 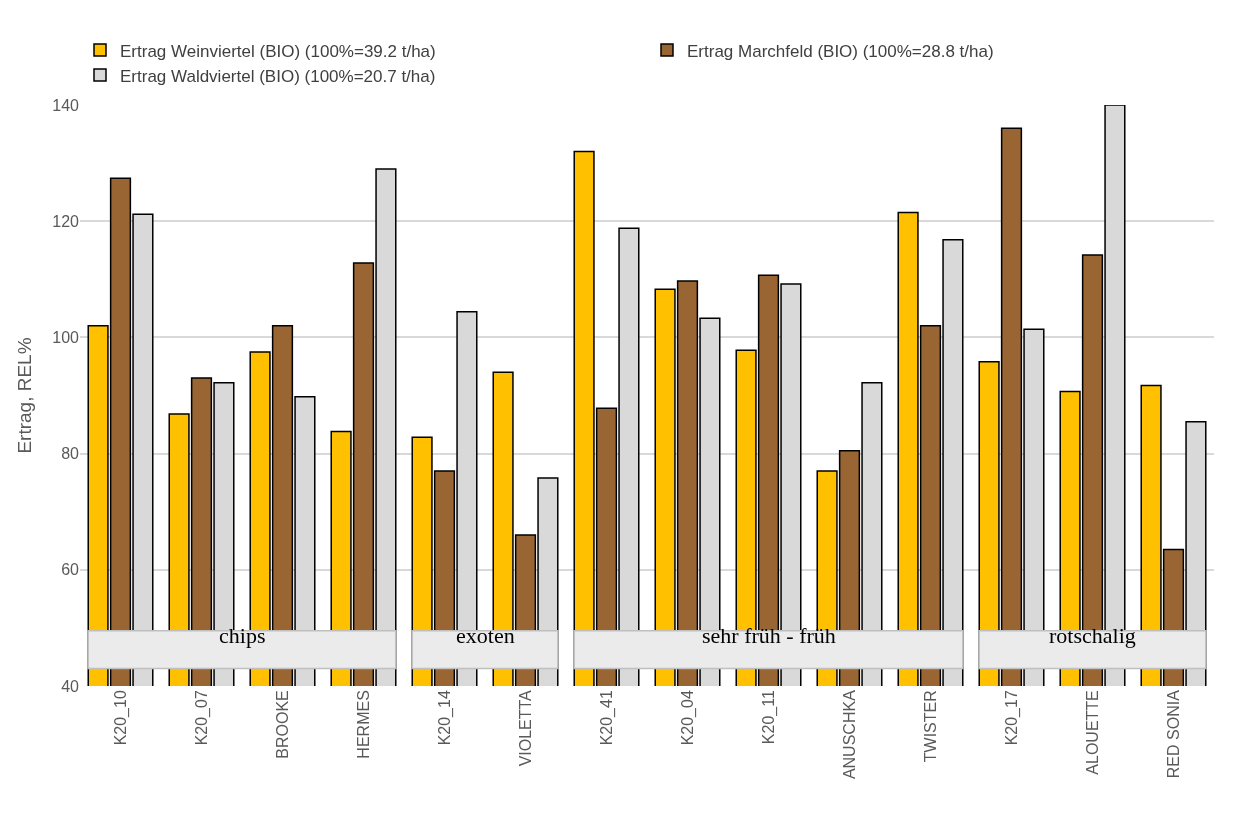 What do you see at coordinates (201, 718) in the screenshot?
I see `x-tick-label: K20_07` at bounding box center [201, 718].